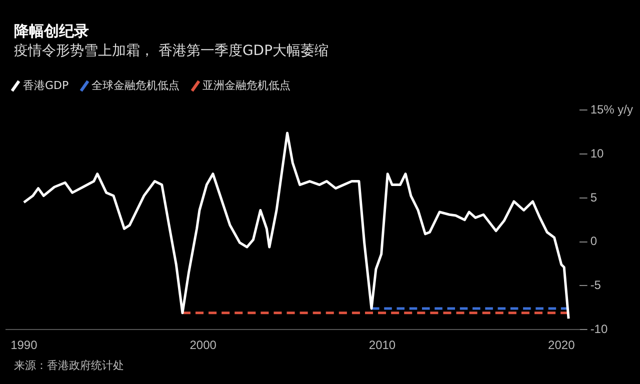  What do you see at coordinates (596, 285) in the screenshot?
I see `y-tick-label: -5` at bounding box center [596, 285].